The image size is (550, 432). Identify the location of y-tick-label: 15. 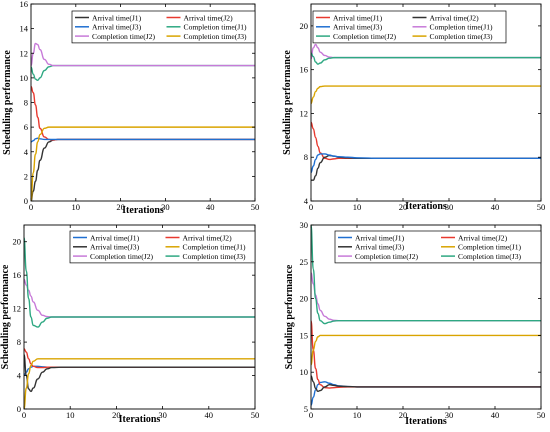
(304, 335).